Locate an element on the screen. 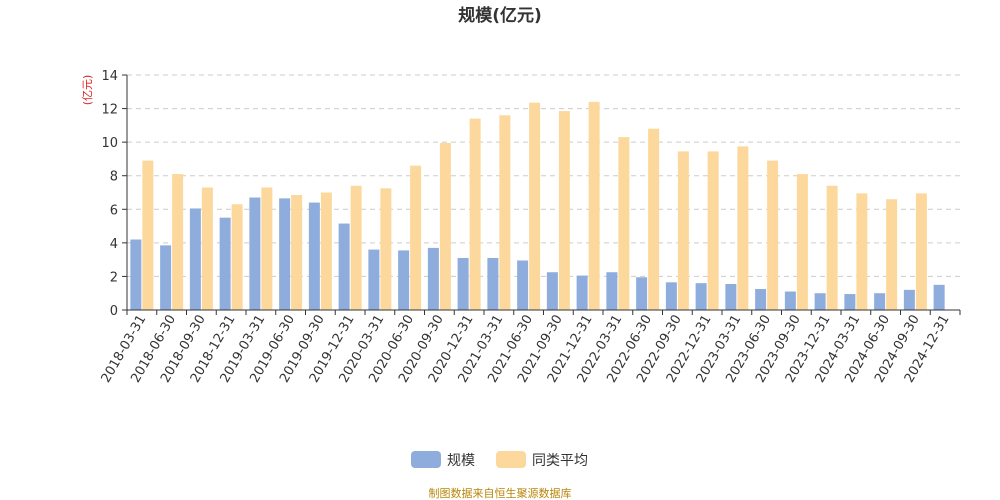  legend: 规模 同类平均 is located at coordinates (499, 460).